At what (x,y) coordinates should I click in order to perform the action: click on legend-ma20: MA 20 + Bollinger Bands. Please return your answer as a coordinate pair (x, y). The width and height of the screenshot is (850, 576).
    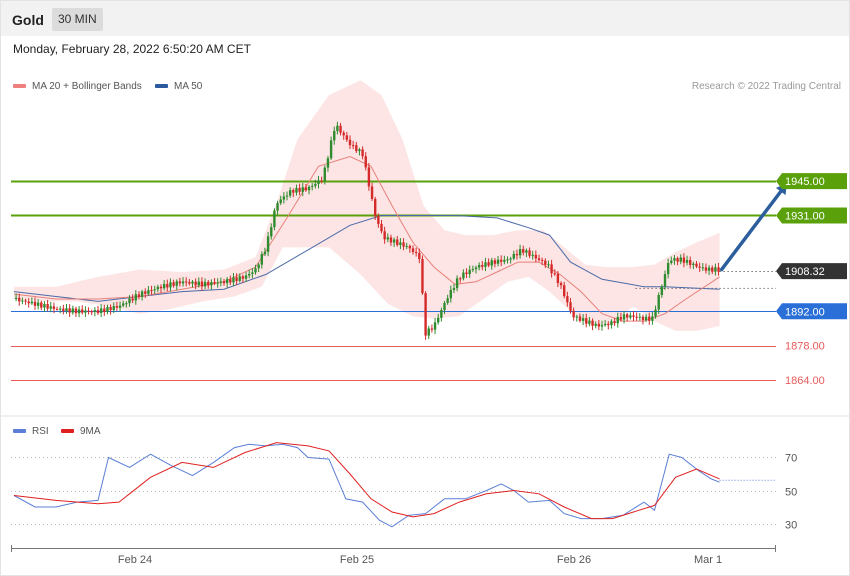
    Looking at the image, I should click on (77, 86).